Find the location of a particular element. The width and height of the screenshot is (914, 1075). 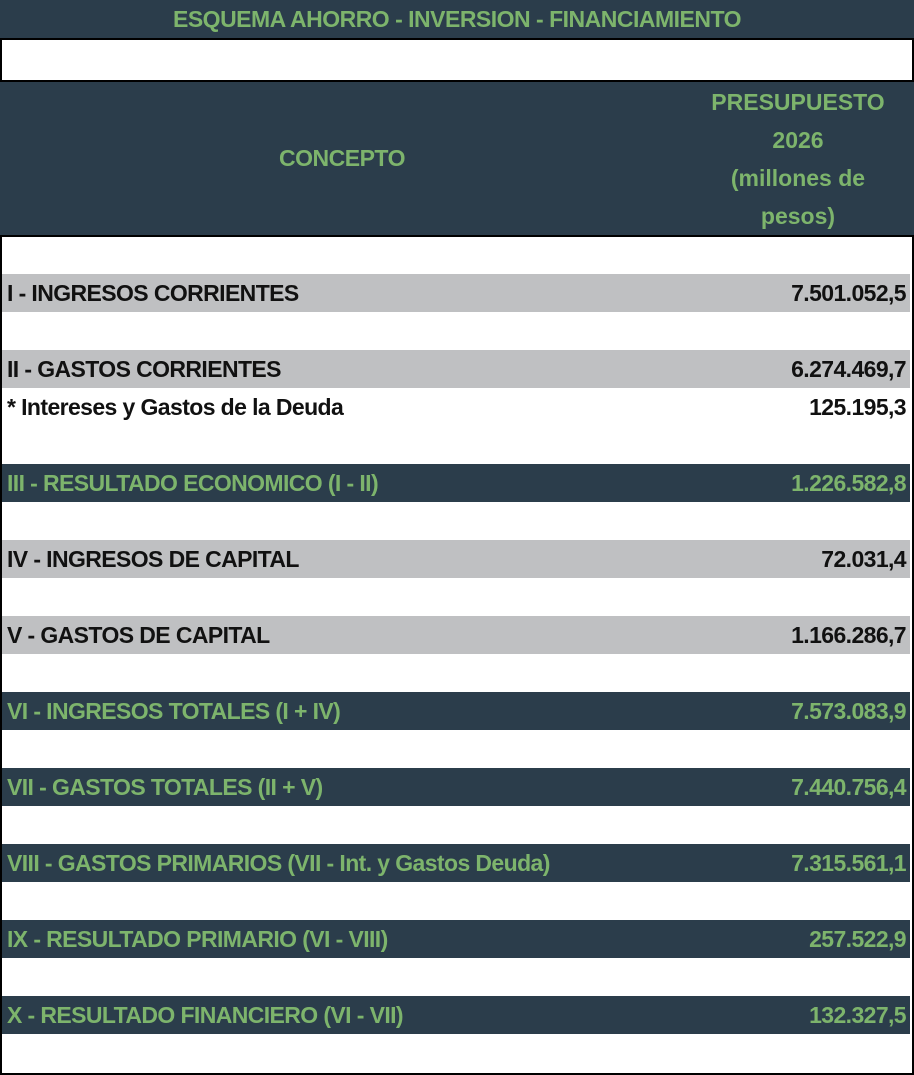

row-value: 1.226.582,8 is located at coordinates (849, 482).